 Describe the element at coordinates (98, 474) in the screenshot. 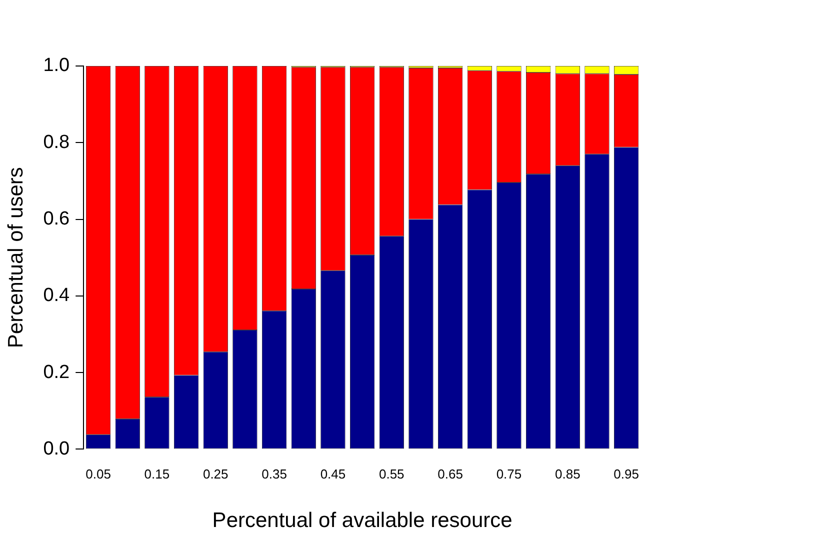

I see `x-tick-label: 0.05` at that location.